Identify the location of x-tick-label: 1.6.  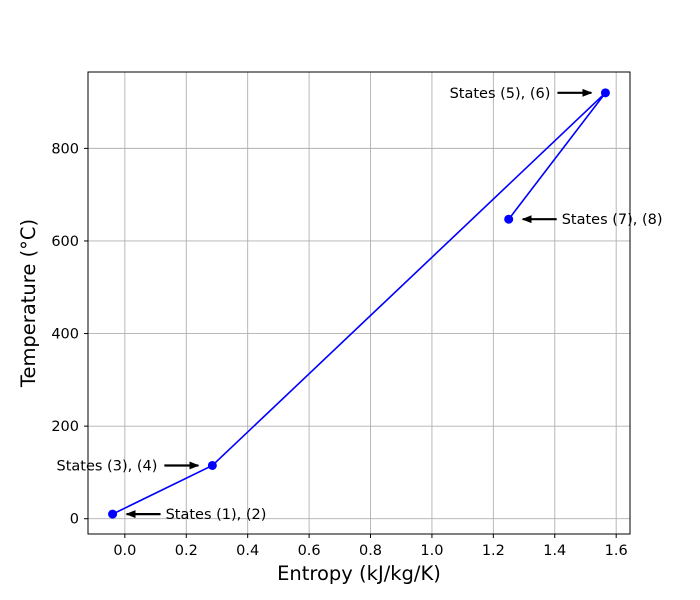
(616, 551).